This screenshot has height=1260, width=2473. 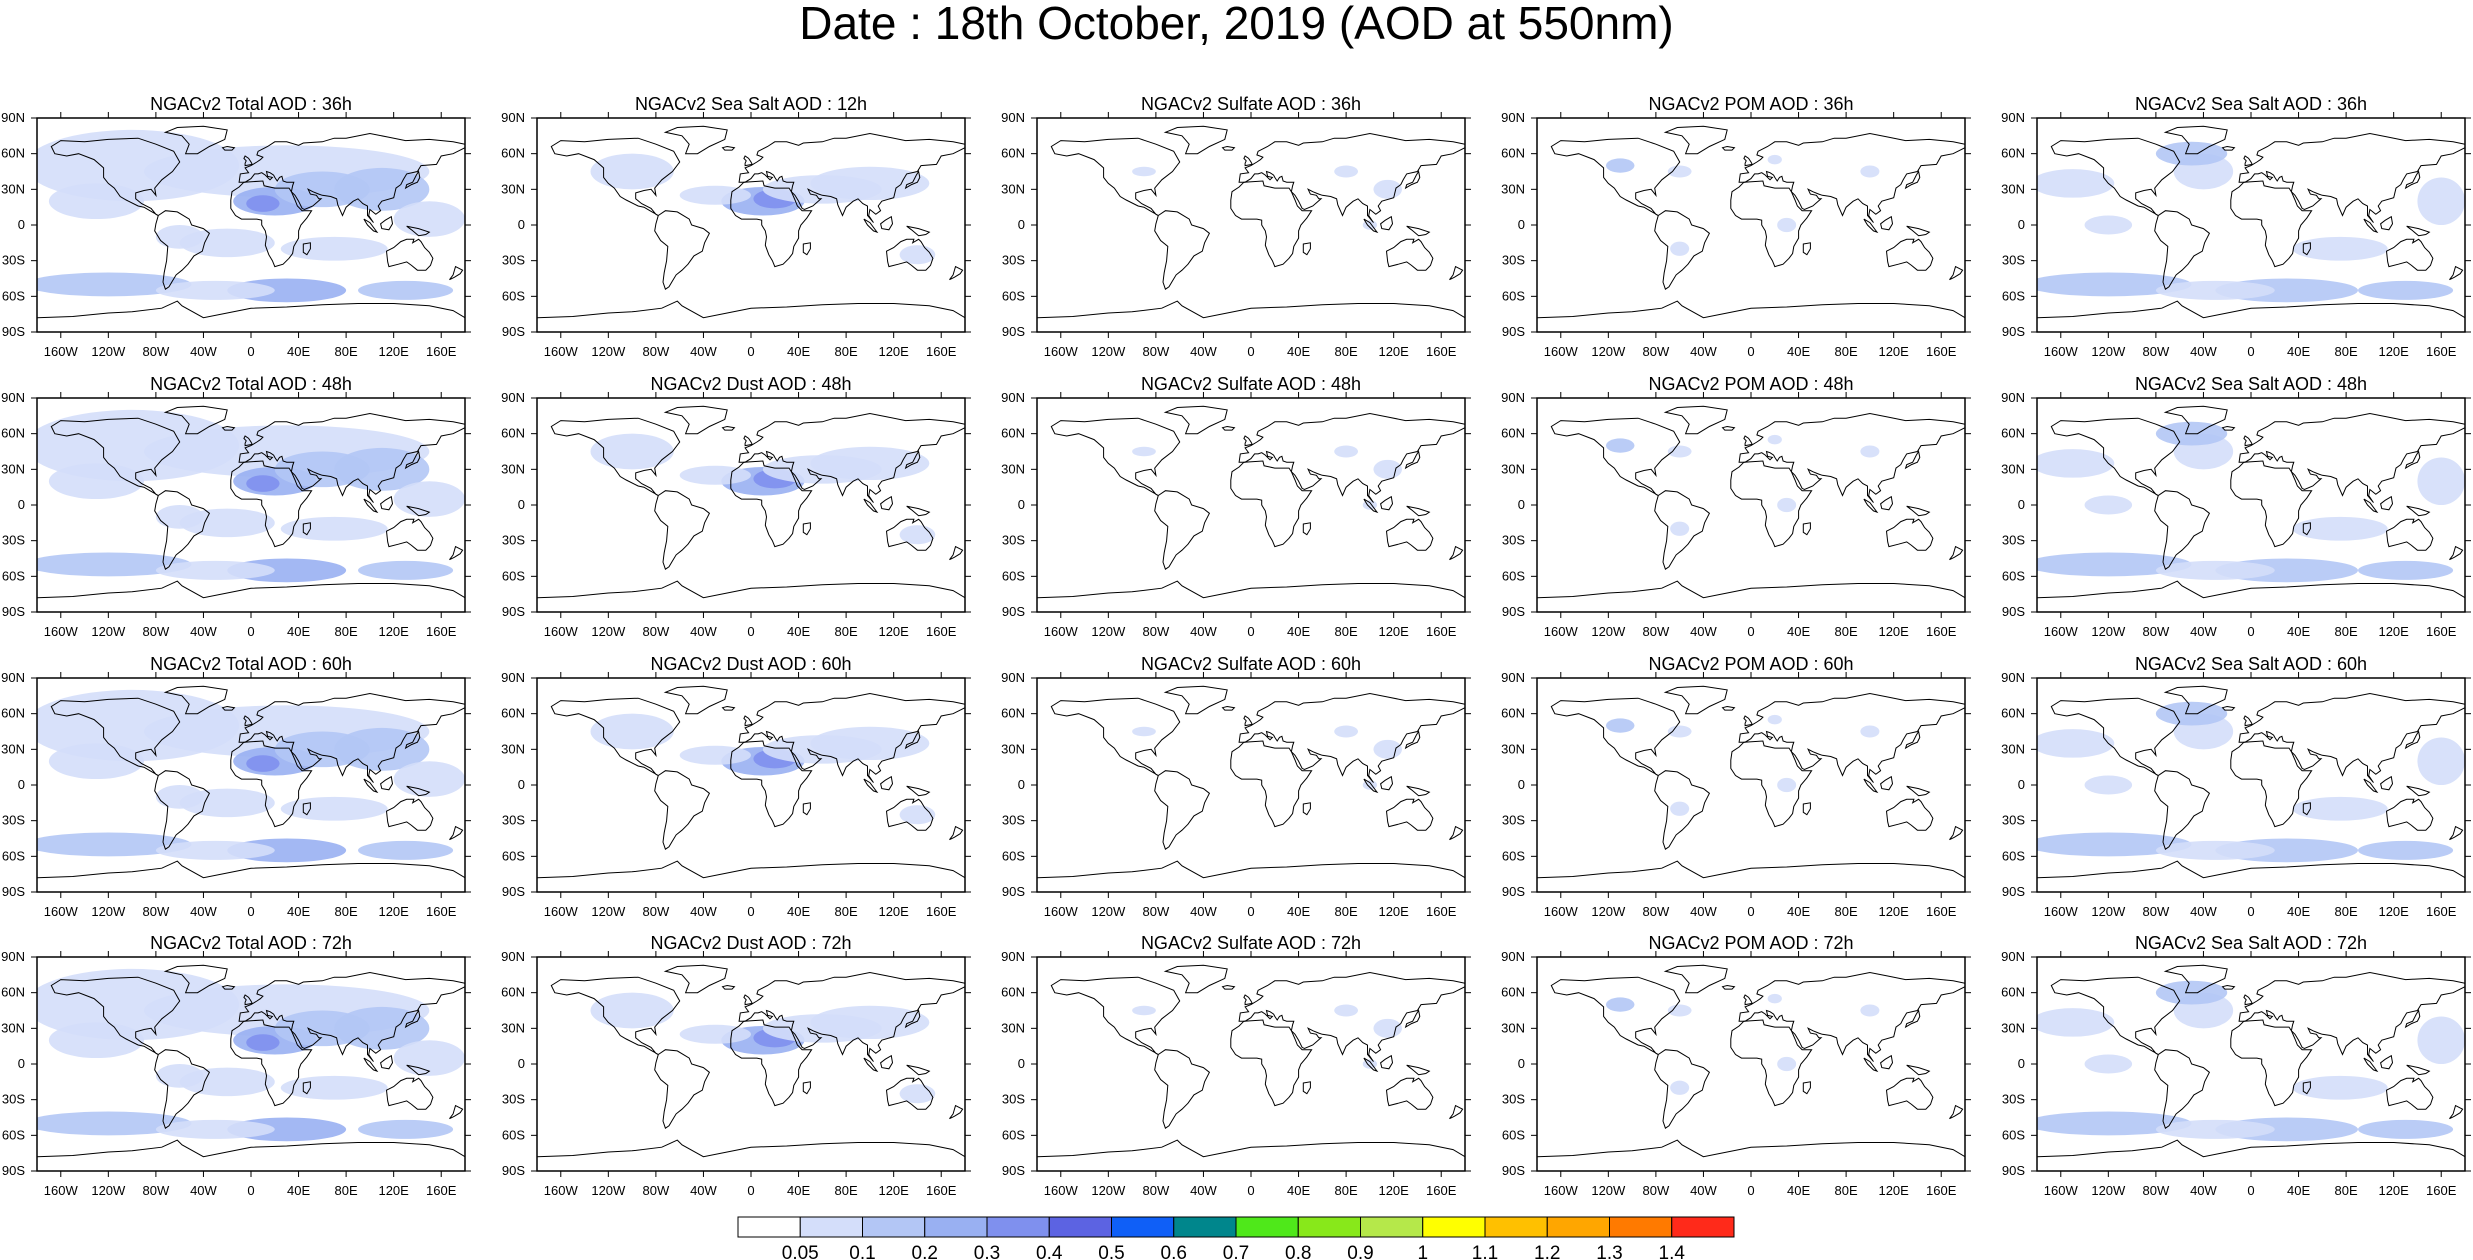 What do you see at coordinates (1695, 700) in the screenshot?
I see `coastline-greenland` at bounding box center [1695, 700].